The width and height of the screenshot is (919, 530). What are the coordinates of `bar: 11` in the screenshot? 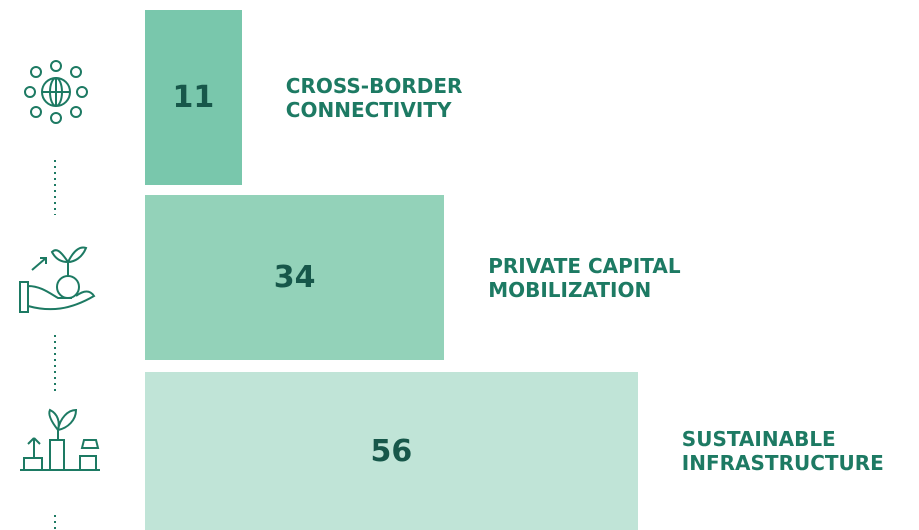 It's located at (193, 97).